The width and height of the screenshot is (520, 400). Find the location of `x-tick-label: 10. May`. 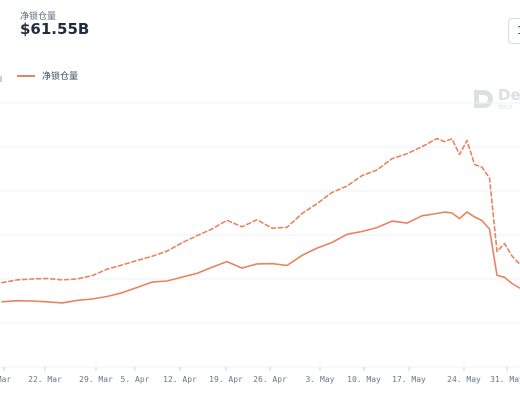

x-tick-label: 10. May is located at coordinates (364, 379).